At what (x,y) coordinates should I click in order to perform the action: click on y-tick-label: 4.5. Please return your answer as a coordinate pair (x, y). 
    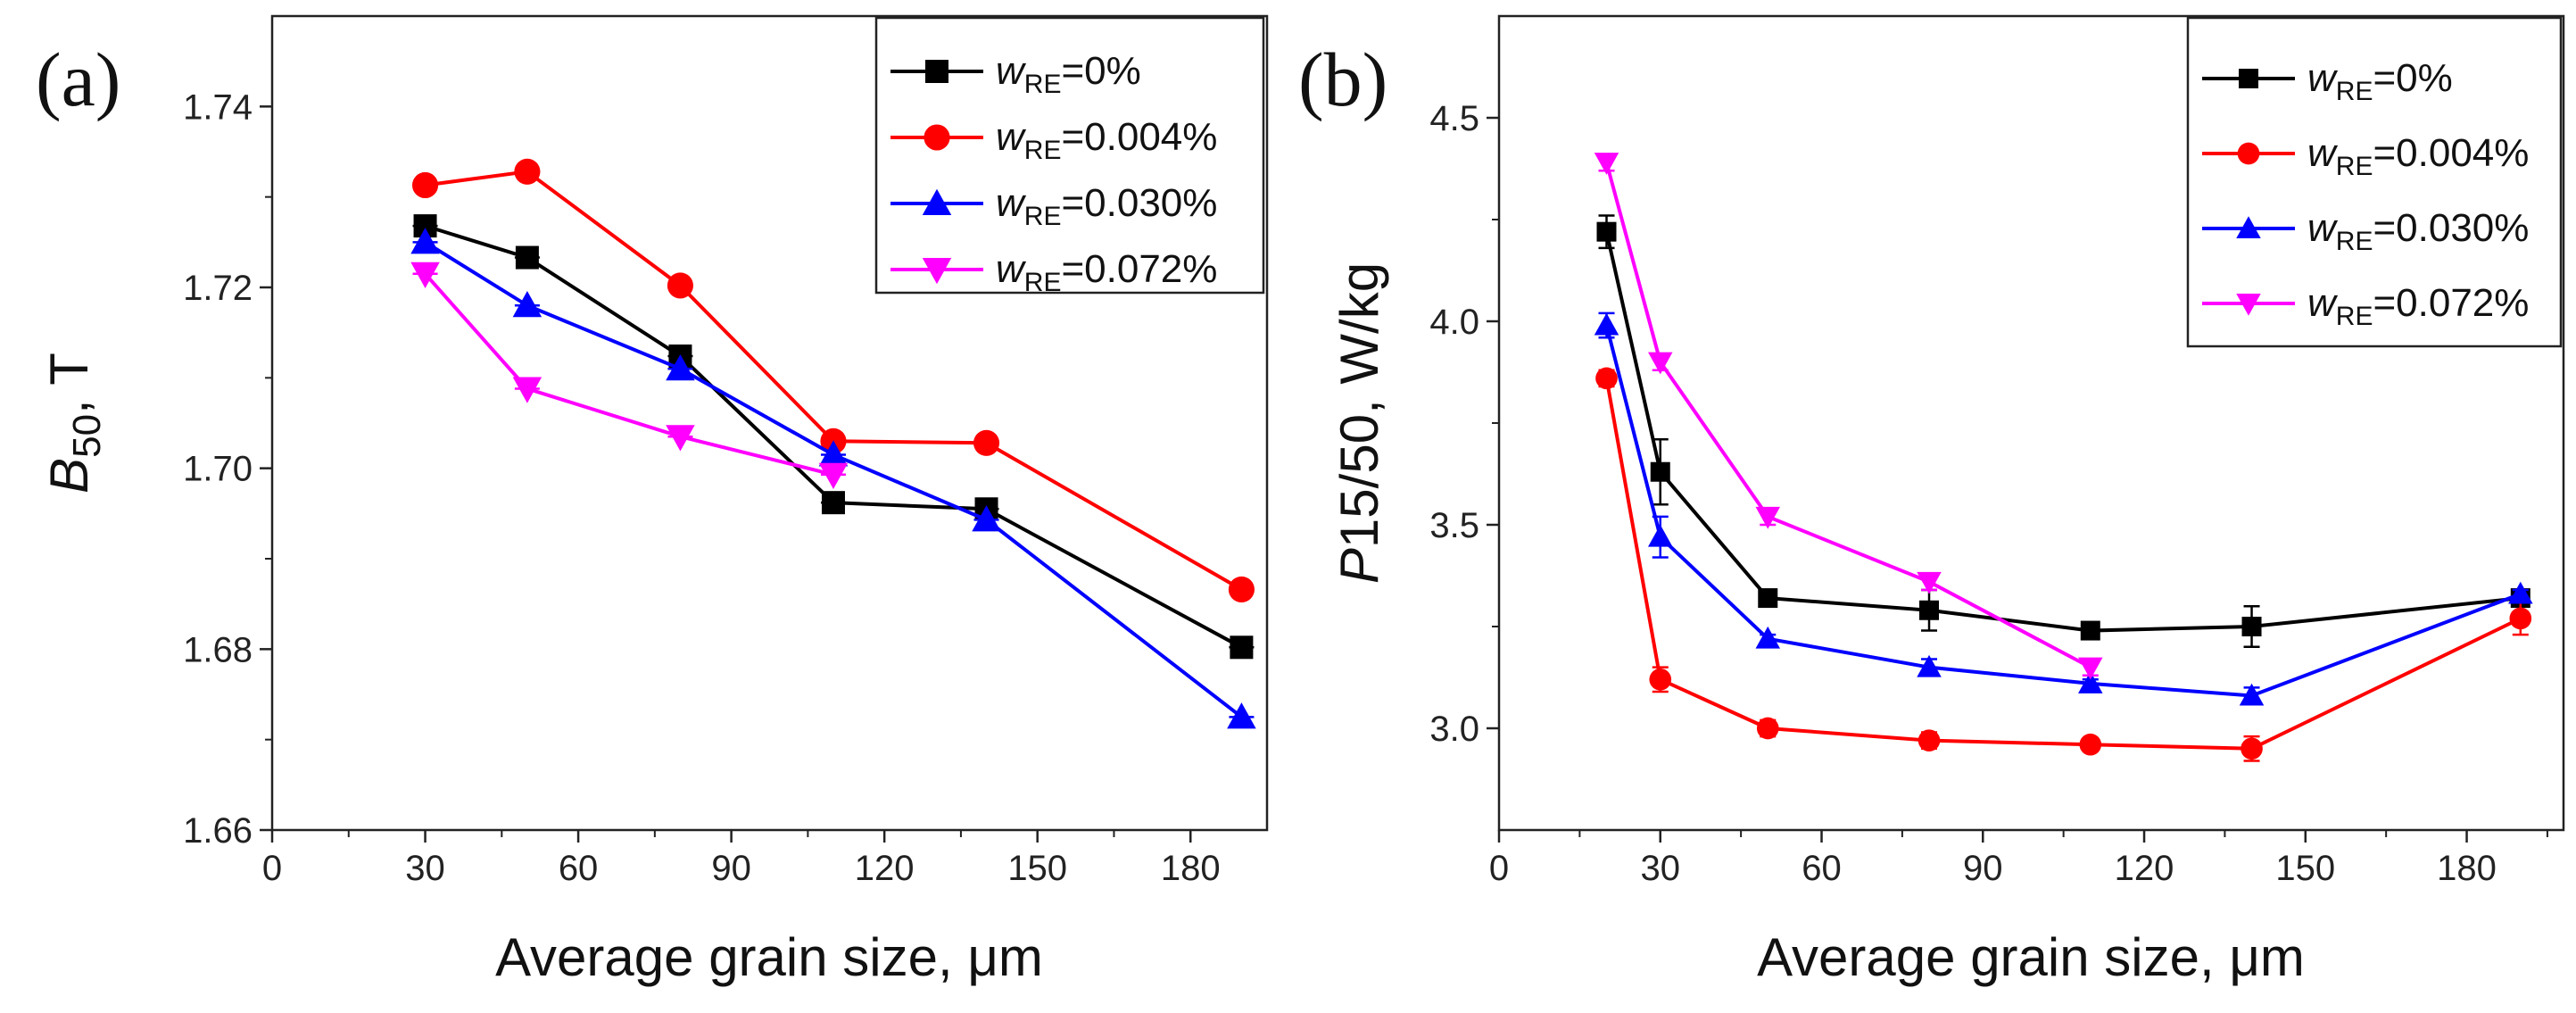
    Looking at the image, I should click on (1454, 118).